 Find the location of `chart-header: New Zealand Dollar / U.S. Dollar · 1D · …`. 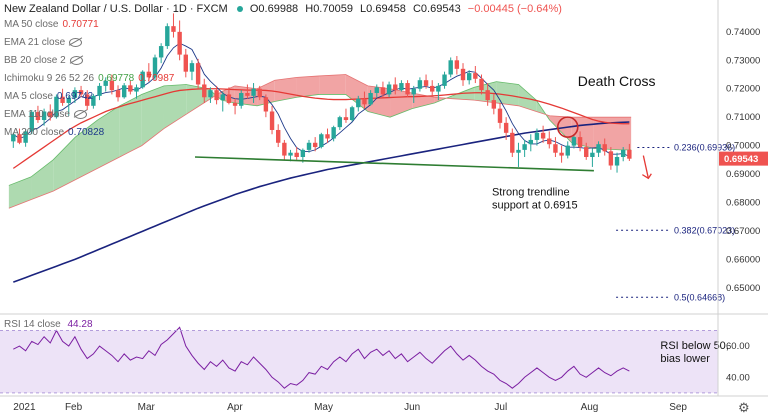

chart-header: New Zealand Dollar / U.S. Dollar · 1D · … is located at coordinates (285, 9).